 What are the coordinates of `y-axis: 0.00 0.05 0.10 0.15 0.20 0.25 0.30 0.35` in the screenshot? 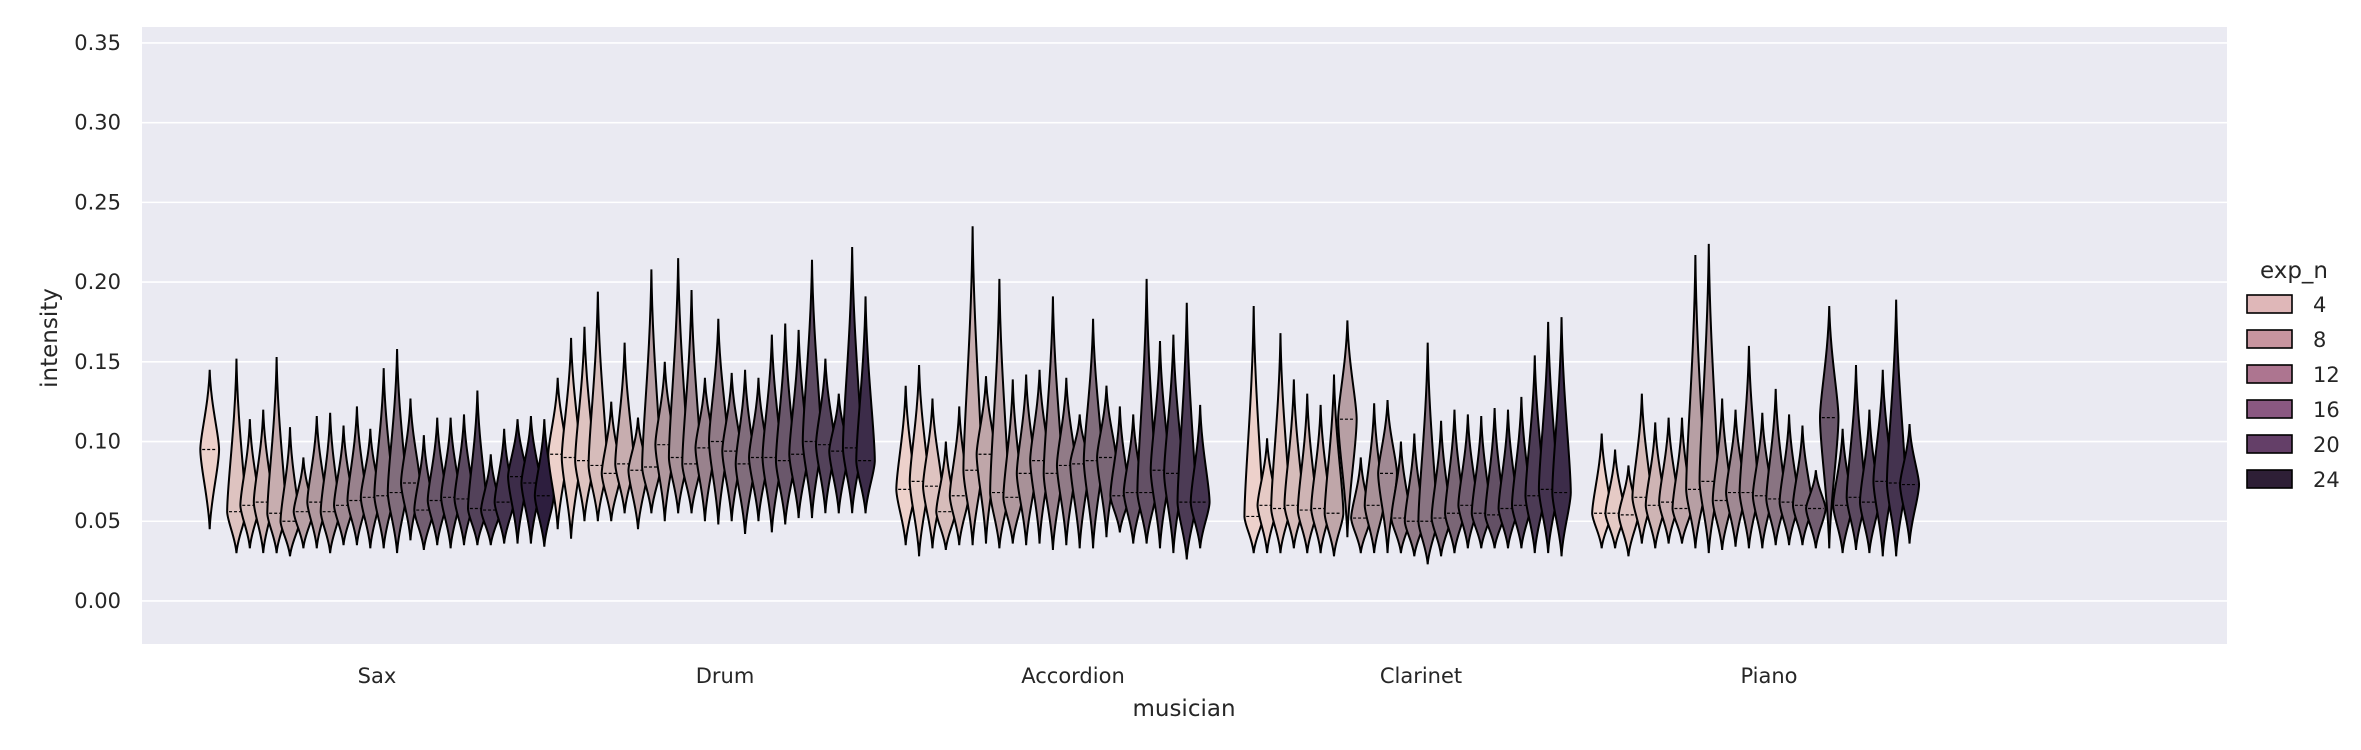 It's located at (97, 322).